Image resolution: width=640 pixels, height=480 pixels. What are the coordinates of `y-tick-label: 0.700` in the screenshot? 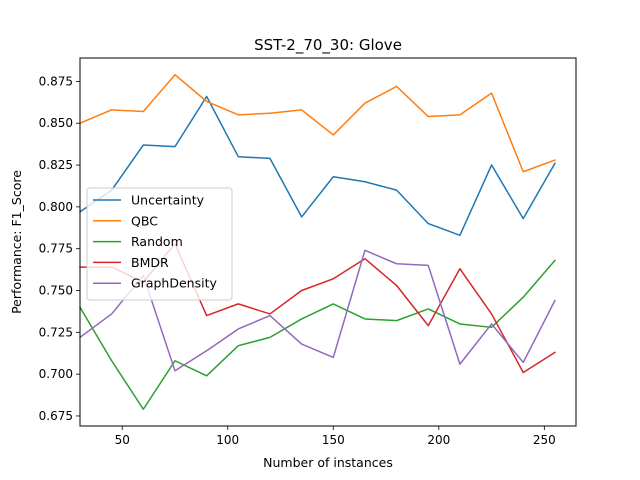 It's located at (56, 374).